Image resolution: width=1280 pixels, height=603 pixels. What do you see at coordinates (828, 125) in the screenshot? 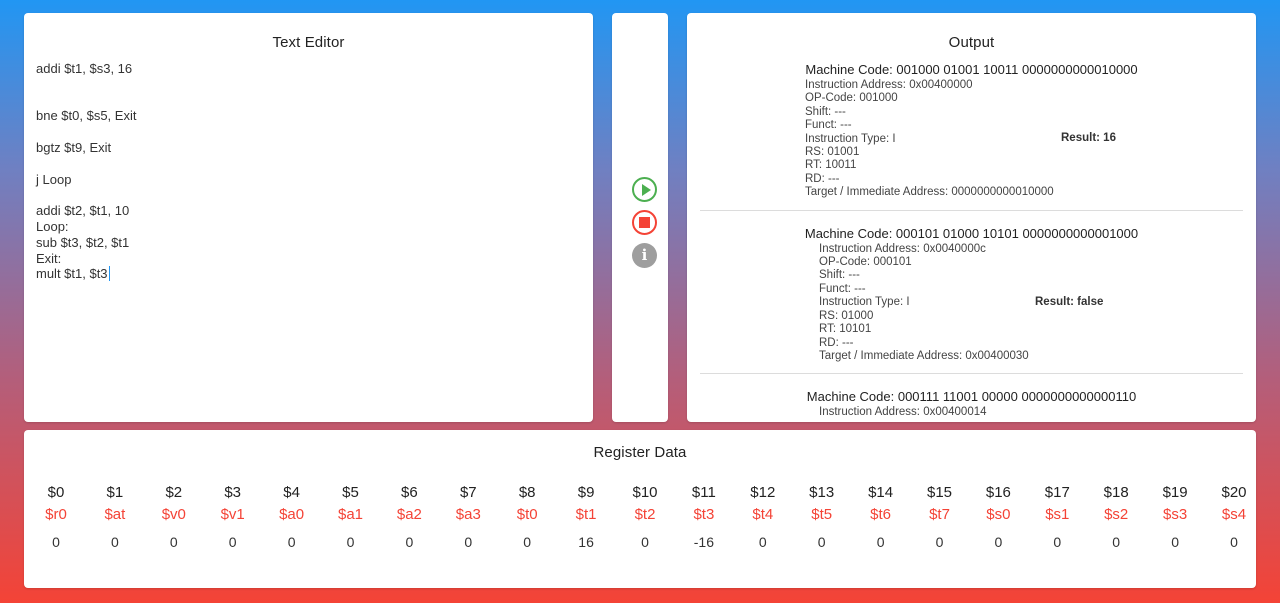
I see `funct: Funct: ---` at bounding box center [828, 125].